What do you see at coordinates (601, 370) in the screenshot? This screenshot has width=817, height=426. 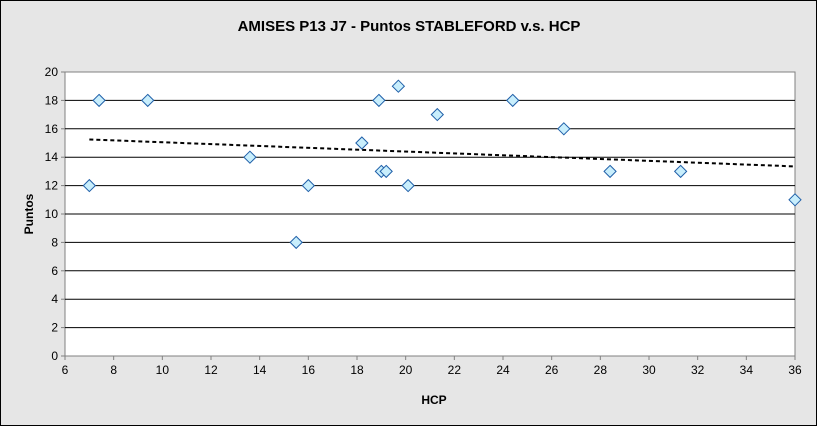 I see `x-tick-label: 28` at bounding box center [601, 370].